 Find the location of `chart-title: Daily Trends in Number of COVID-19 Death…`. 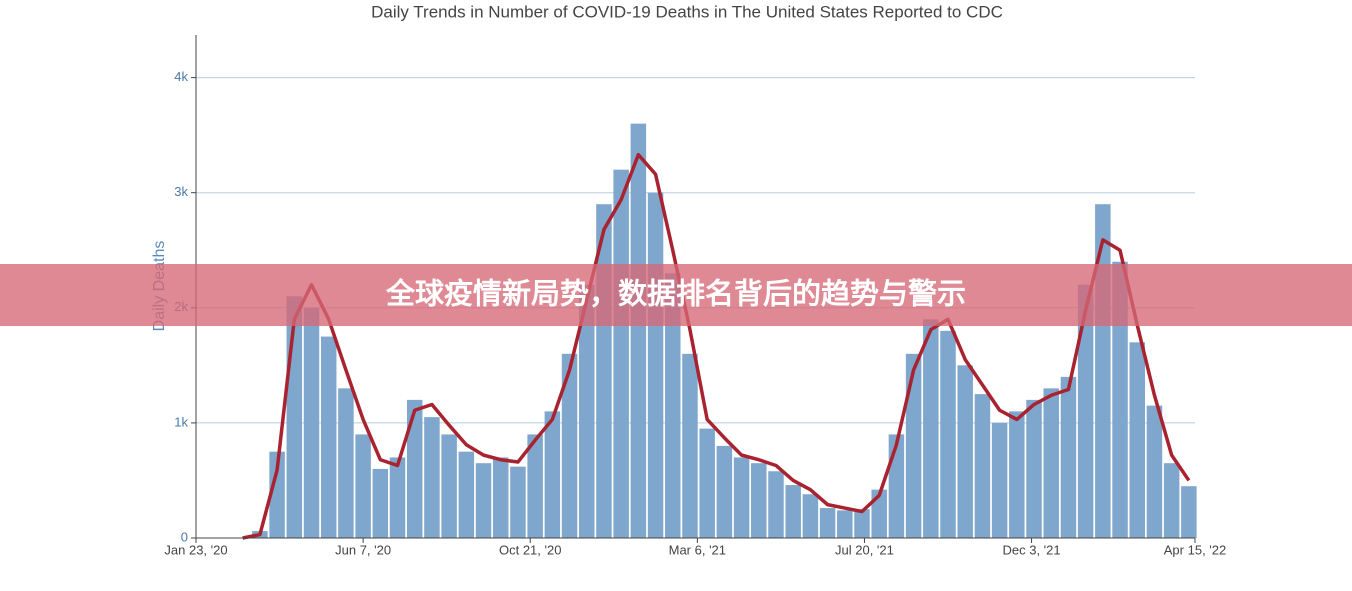

chart-title: Daily Trends in Number of COVID-19 Death… is located at coordinates (687, 11).